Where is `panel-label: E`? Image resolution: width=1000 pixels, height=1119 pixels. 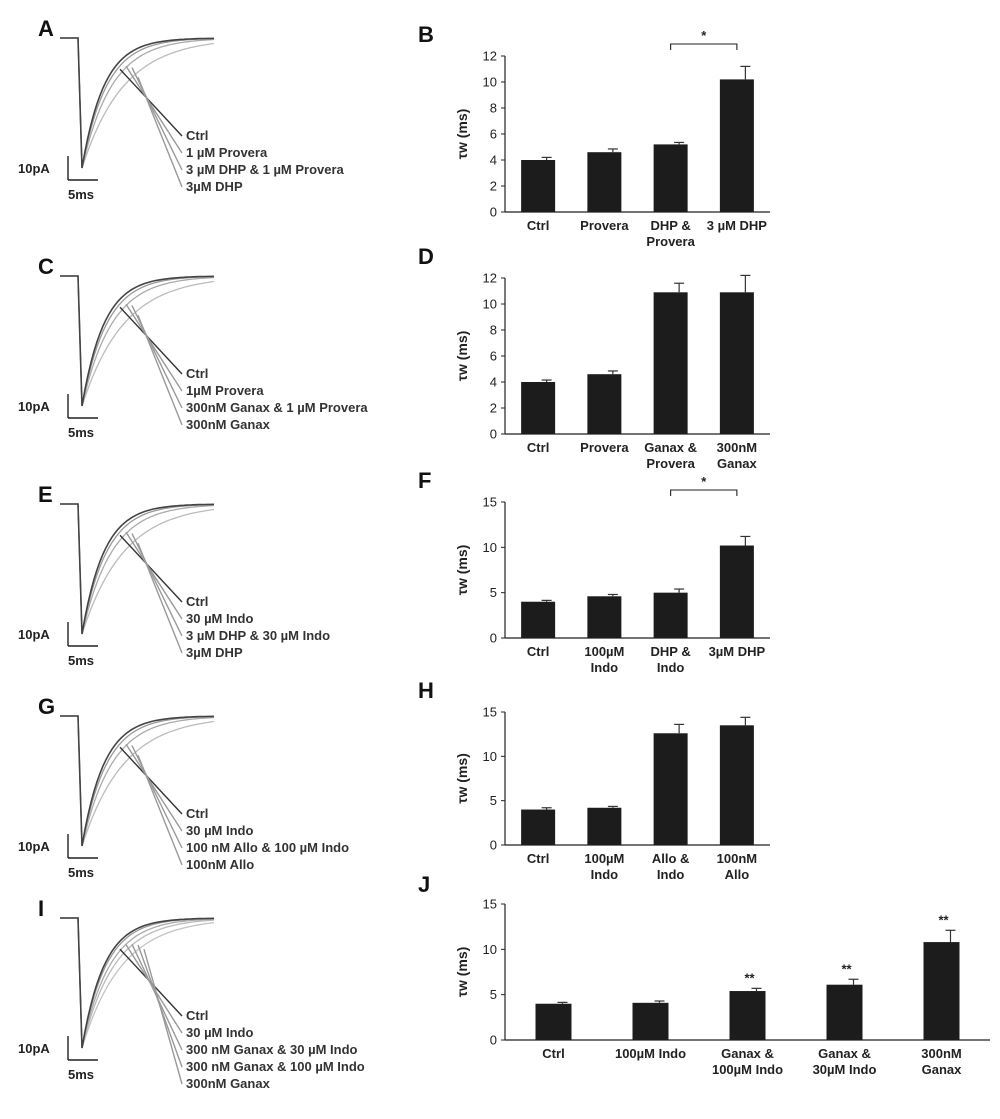 panel-label: E is located at coordinates (45, 494).